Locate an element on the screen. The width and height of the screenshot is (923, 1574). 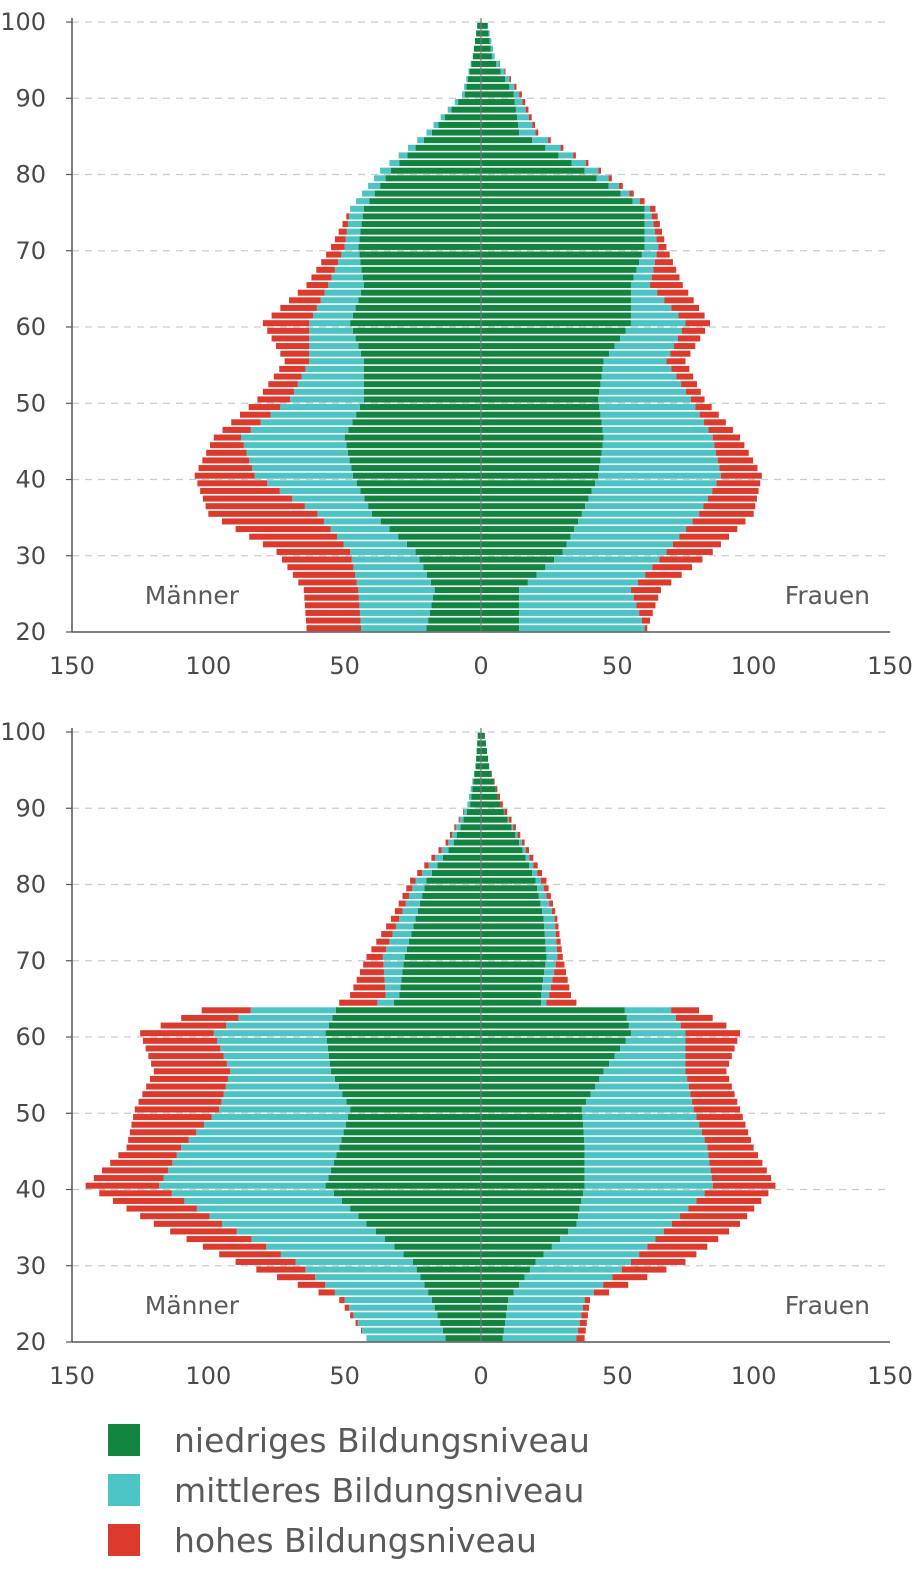
y-tick-label: 70 is located at coordinates (30, 961).